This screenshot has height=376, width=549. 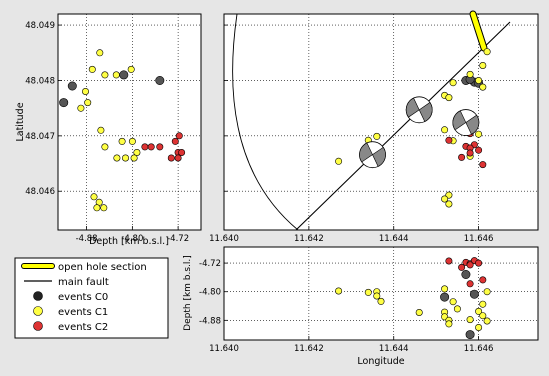 I want to click on tick-label-x: -4.72, so click(x=178, y=239).